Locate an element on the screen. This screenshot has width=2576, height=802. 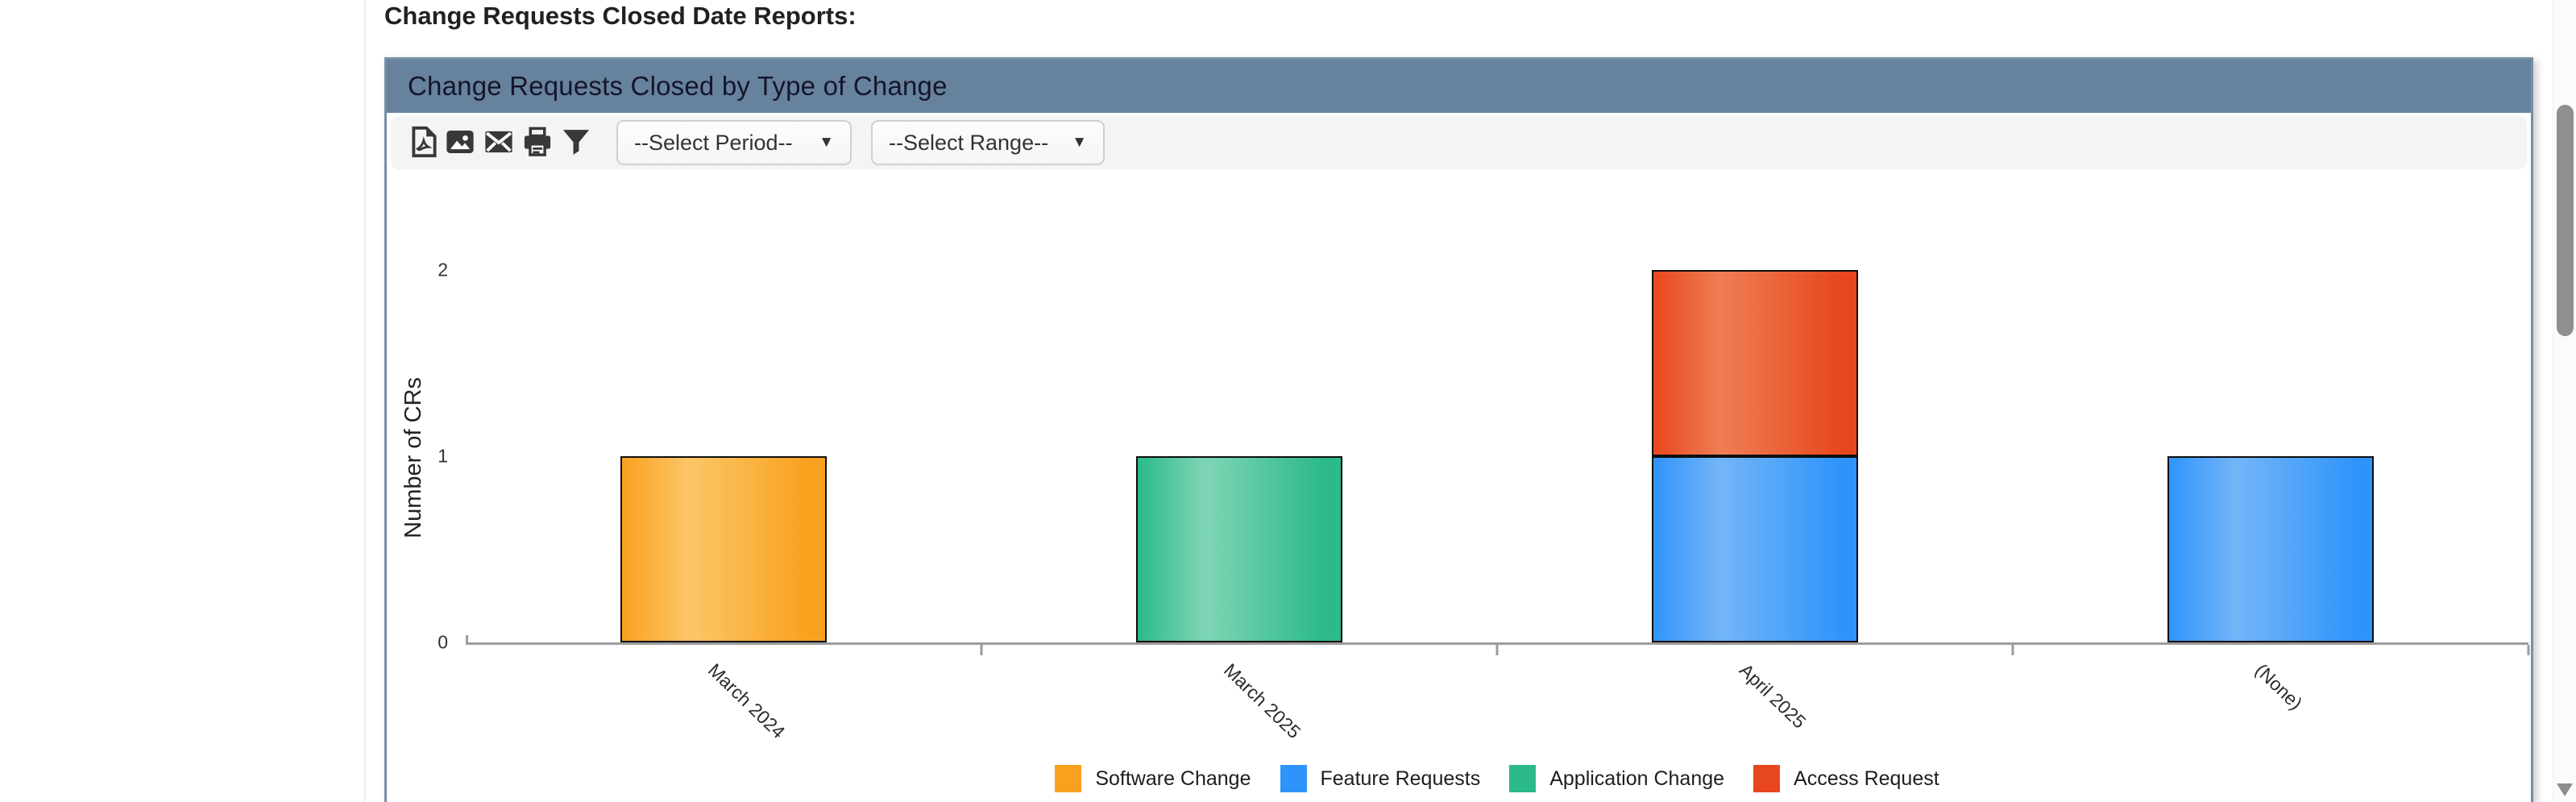
range-select-value: --Select Range-- is located at coordinates (969, 142).